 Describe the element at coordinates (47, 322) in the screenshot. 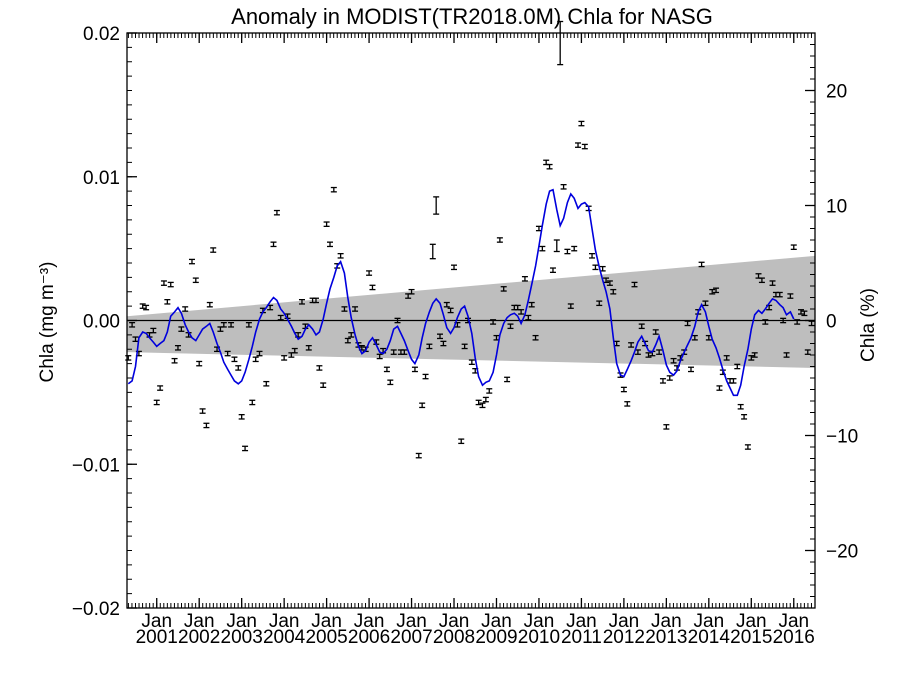

I see `y-axis-label-left: Chla (mg m⁻³)` at that location.